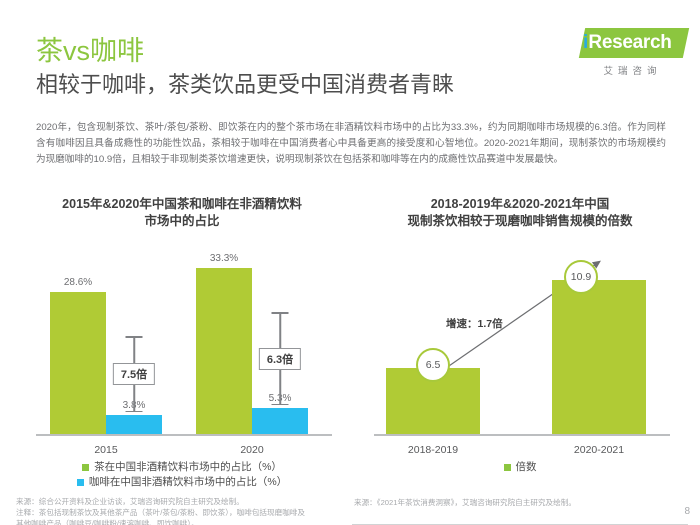  Describe the element at coordinates (520, 221) in the screenshot. I see `right-chart-title-line2: 现制茶饮相较于现磨咖啡销售规模的倍数` at that location.